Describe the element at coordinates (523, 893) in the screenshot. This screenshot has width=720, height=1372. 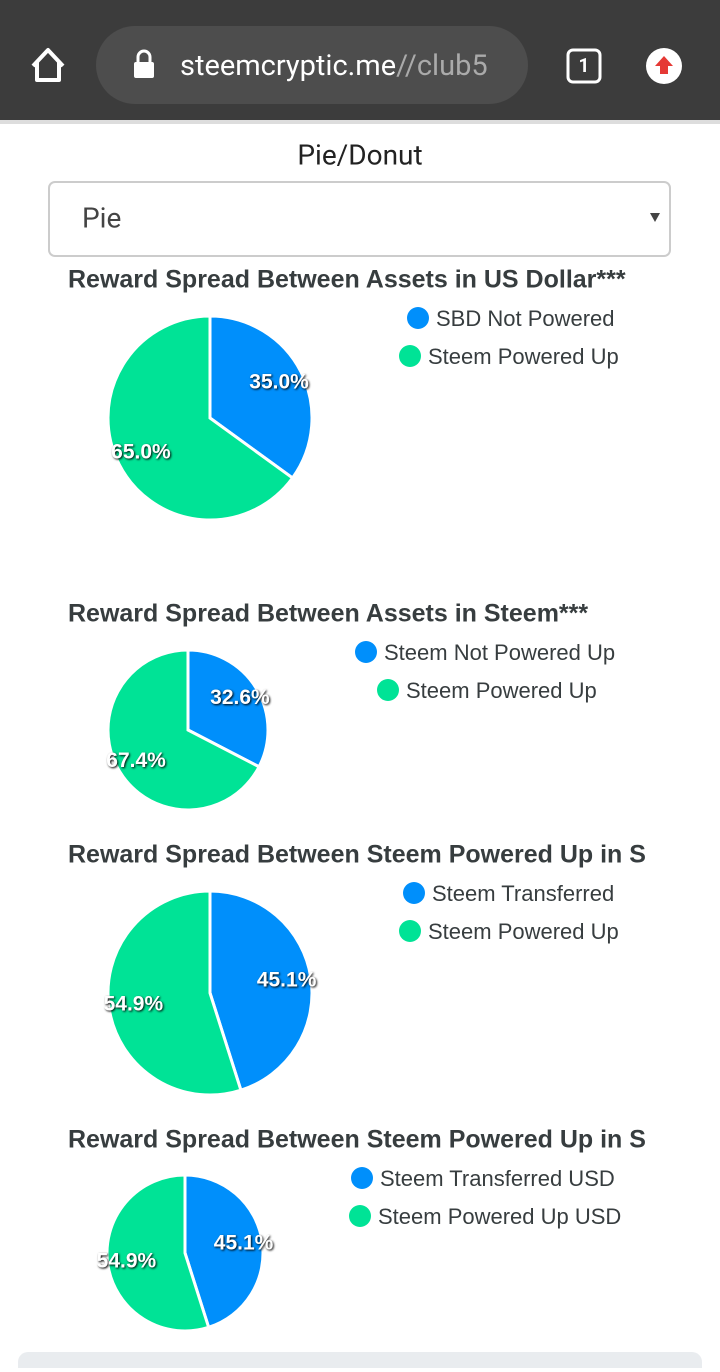
I see `legend-label: Steem Transferred` at that location.